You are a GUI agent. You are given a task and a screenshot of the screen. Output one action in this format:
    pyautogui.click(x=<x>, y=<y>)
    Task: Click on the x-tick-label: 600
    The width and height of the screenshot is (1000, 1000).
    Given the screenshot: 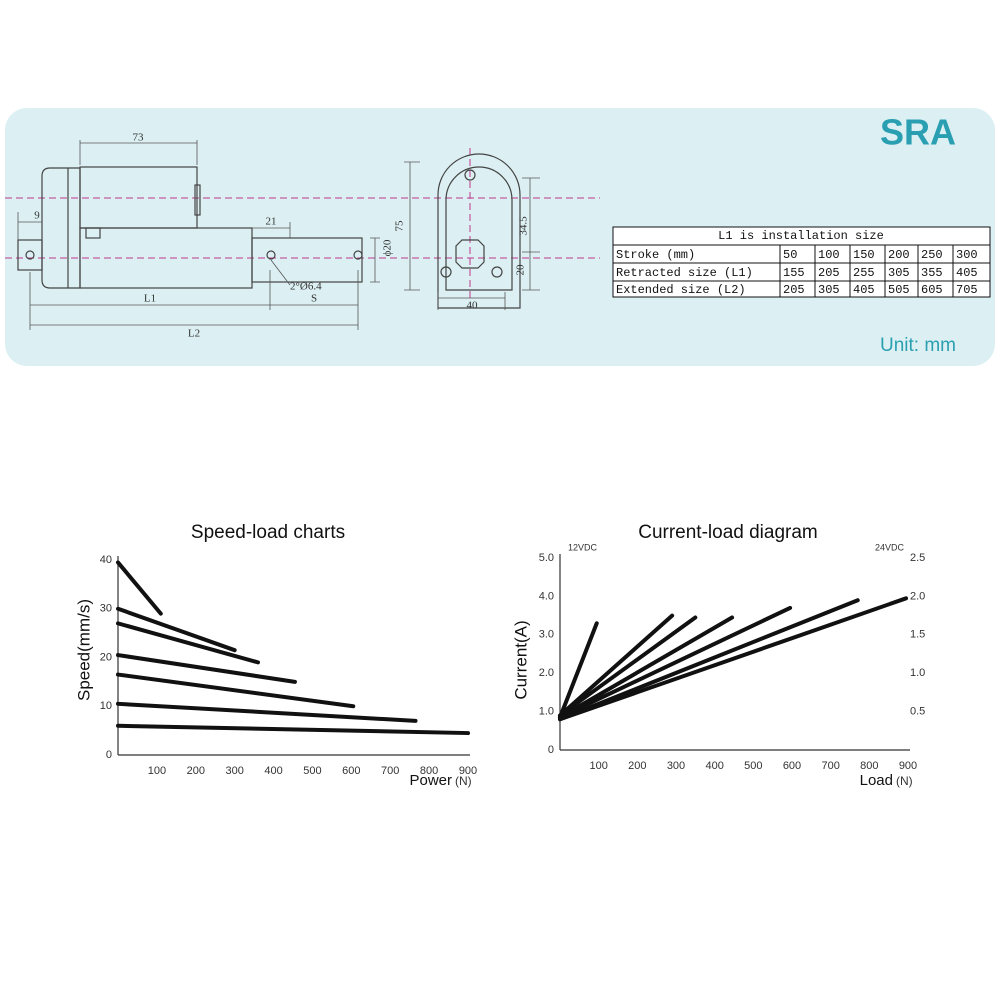 What is the action you would take?
    pyautogui.click(x=351, y=771)
    